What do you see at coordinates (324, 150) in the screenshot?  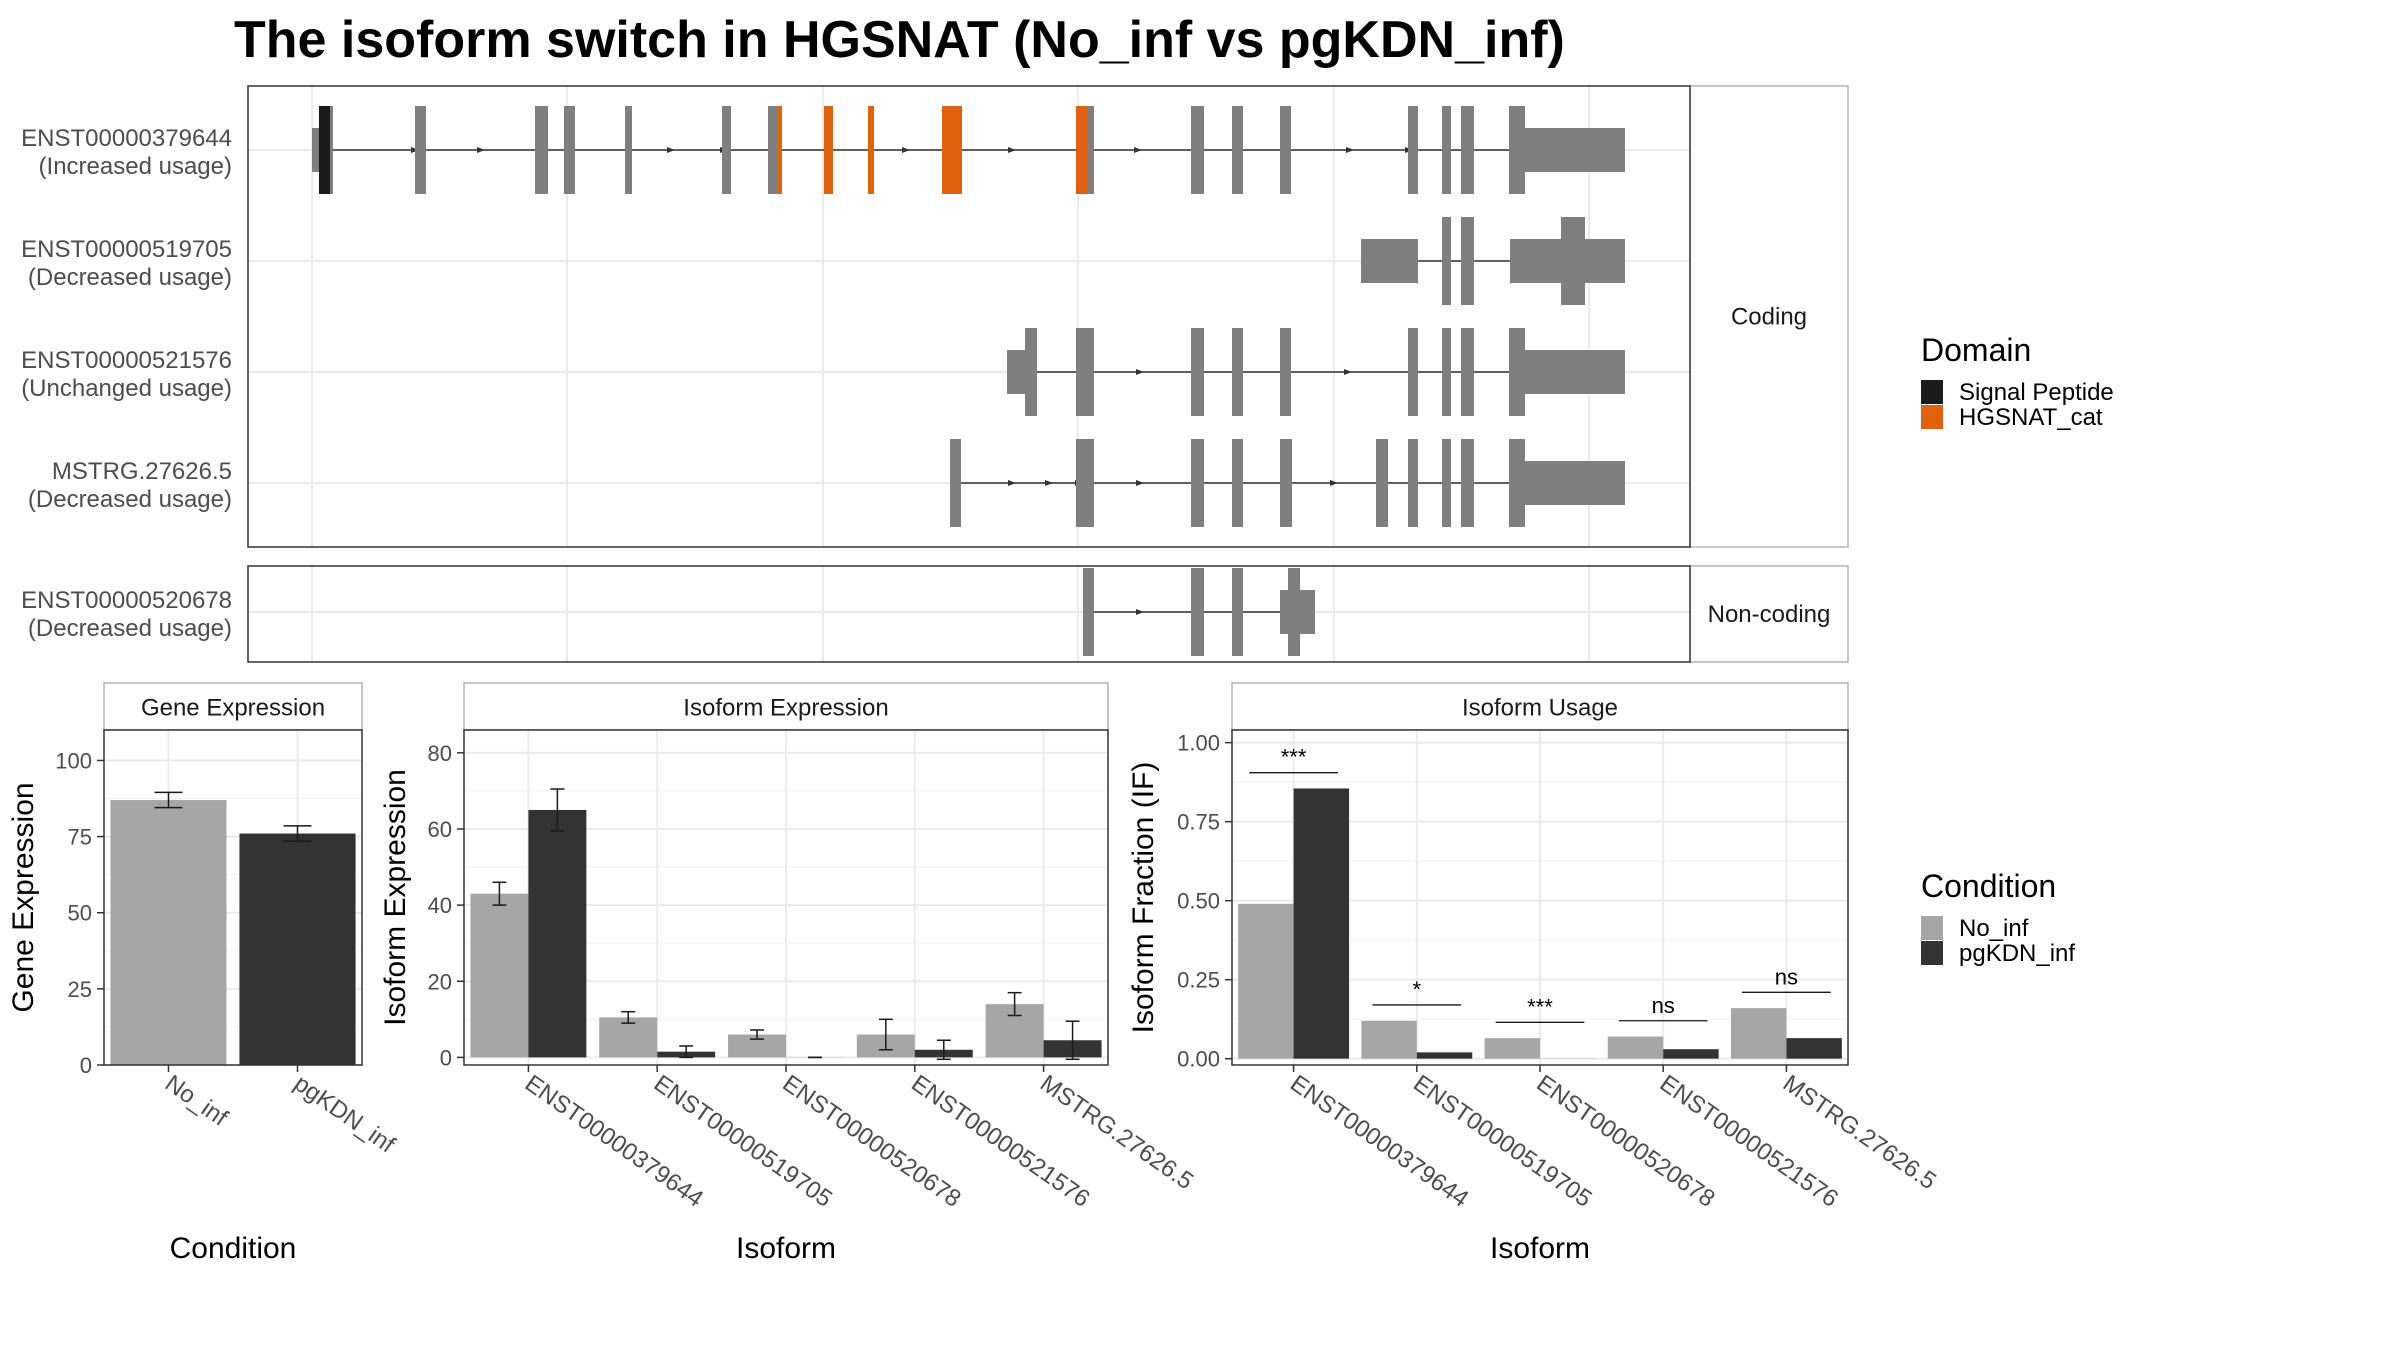 I see `signal-peptide-exon` at bounding box center [324, 150].